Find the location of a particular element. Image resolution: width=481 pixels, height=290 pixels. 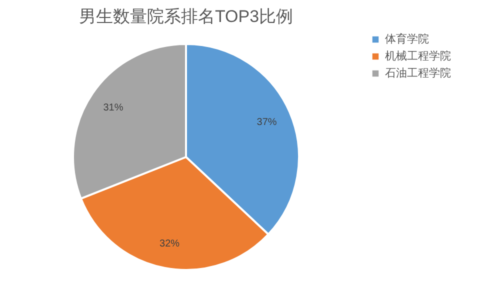

legend-label: 石油工程学院 is located at coordinates (418, 73).